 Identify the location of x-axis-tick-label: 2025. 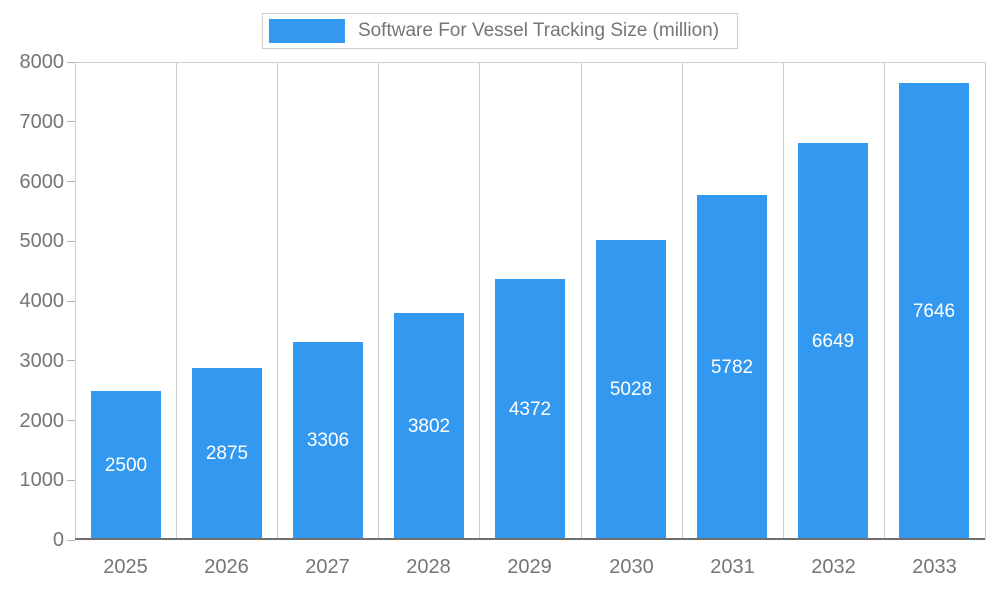
(125, 567).